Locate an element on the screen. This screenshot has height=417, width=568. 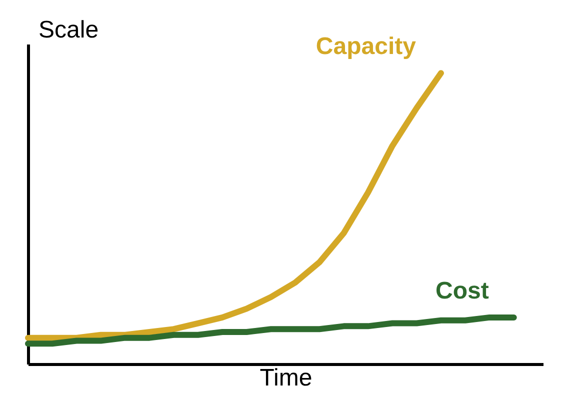
x-axis-title: Time is located at coordinates (286, 378).